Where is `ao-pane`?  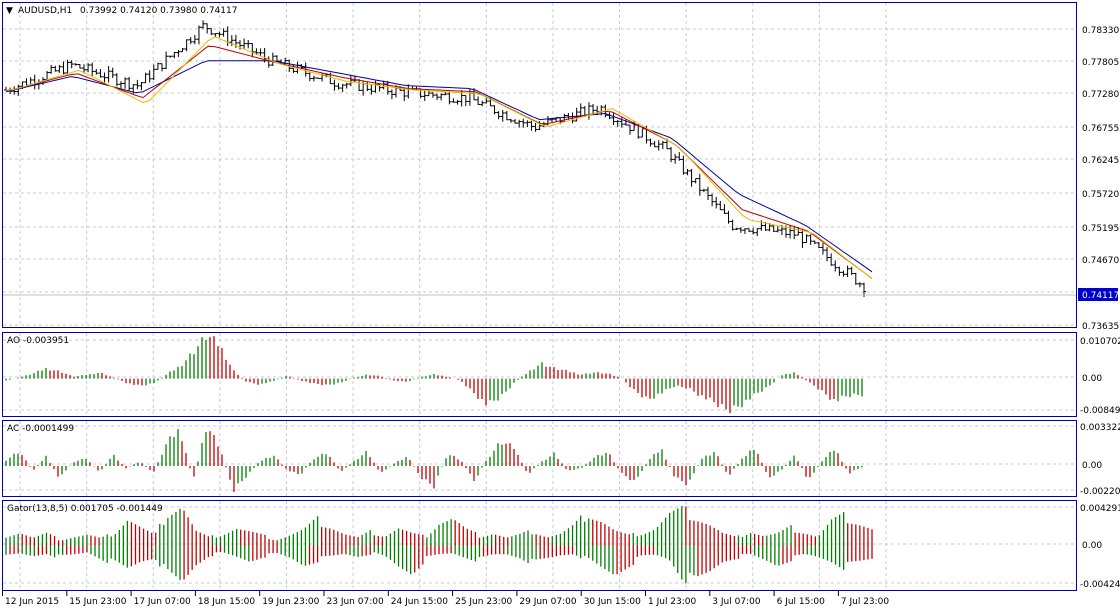 ao-pane is located at coordinates (539, 374).